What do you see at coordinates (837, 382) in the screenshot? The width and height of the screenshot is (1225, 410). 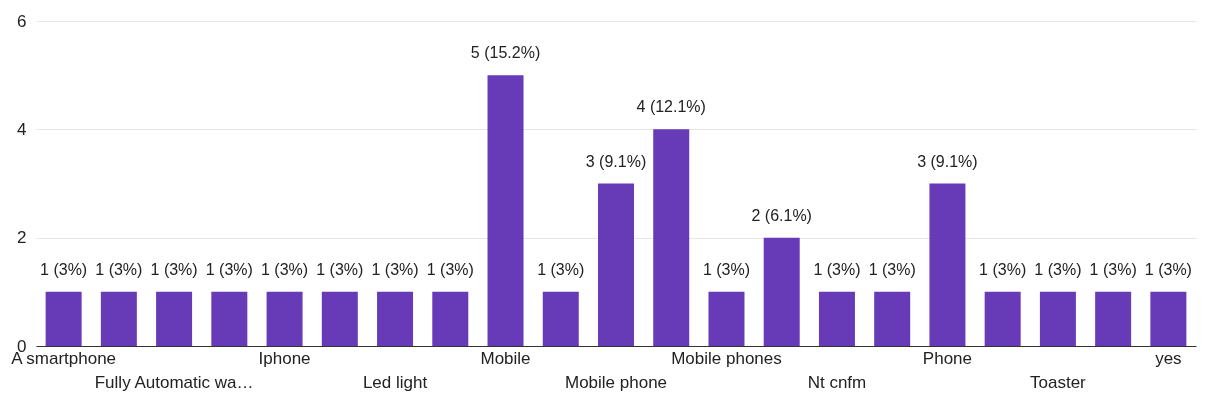 I see `x-tick-label: Nt cnfm` at bounding box center [837, 382].